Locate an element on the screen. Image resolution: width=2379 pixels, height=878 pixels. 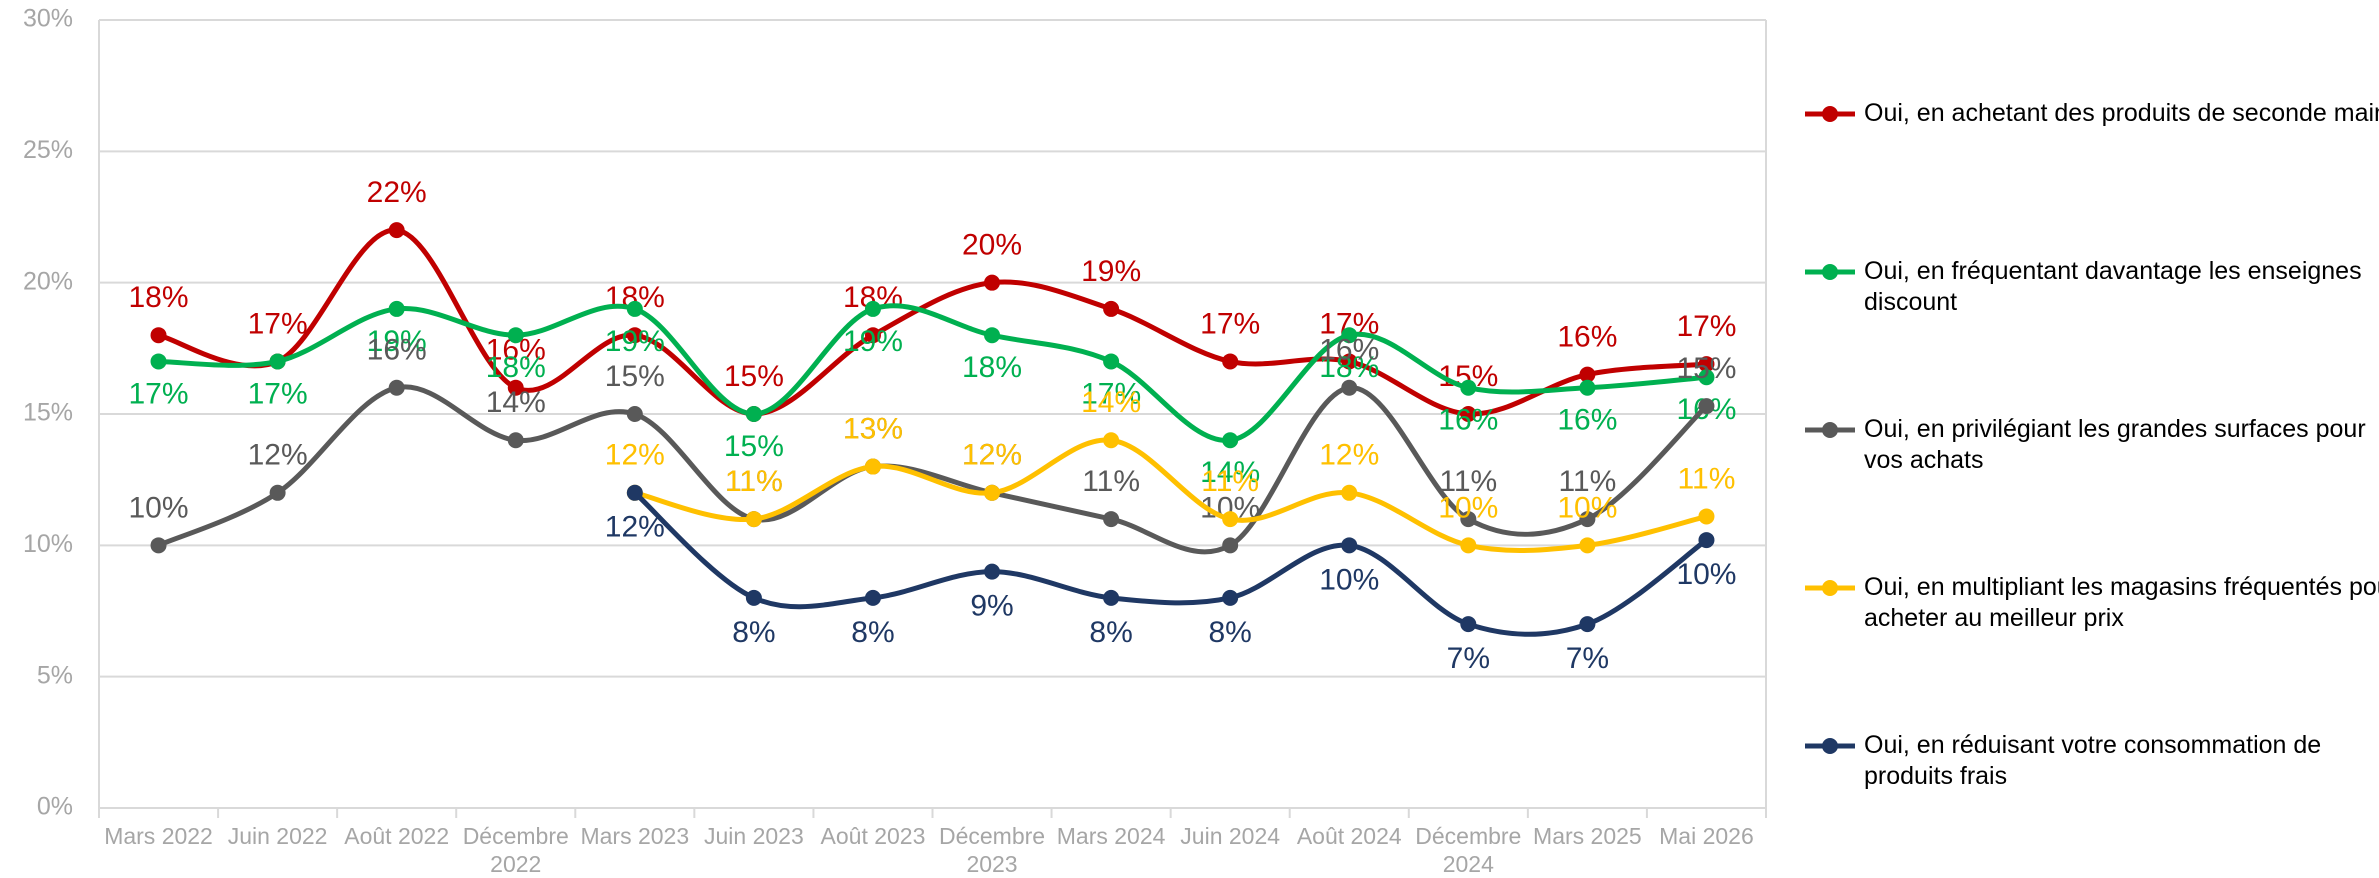
x-tick-label: Mars 2024 is located at coordinates (1111, 836).